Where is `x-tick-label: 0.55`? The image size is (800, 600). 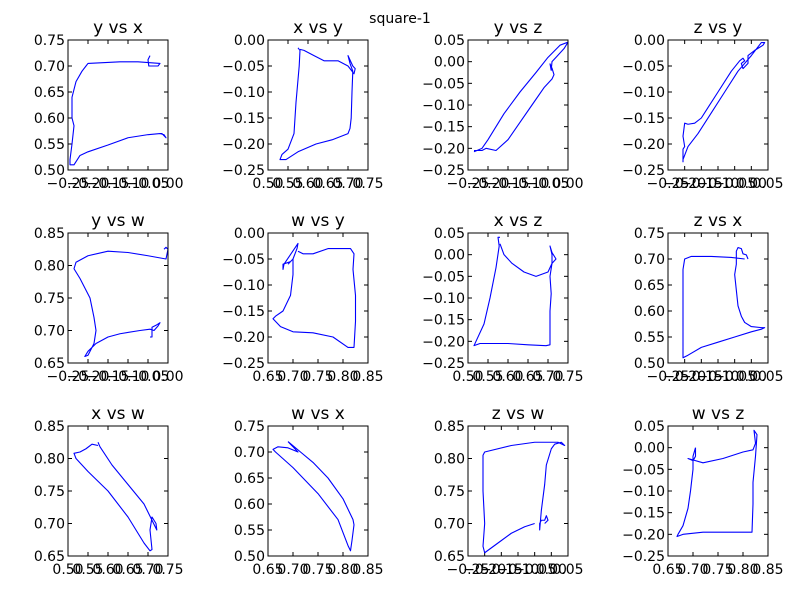
x-tick-label: 0.55 is located at coordinates (487, 377).